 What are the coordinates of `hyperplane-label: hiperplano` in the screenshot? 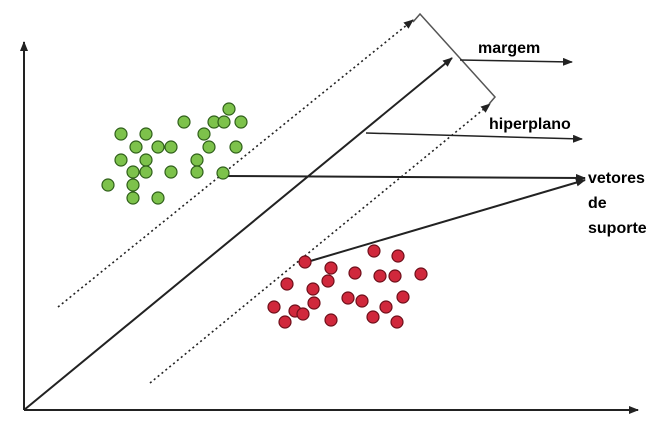 It's located at (530, 124).